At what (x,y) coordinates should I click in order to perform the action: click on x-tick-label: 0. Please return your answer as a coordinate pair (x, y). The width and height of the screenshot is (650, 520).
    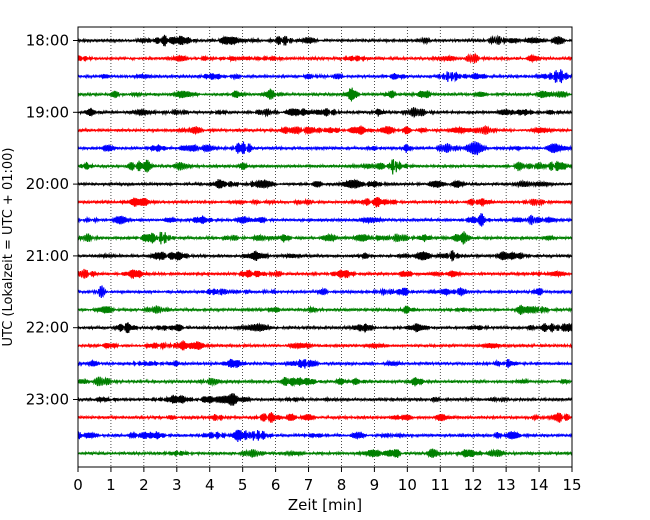
    Looking at the image, I should click on (78, 485).